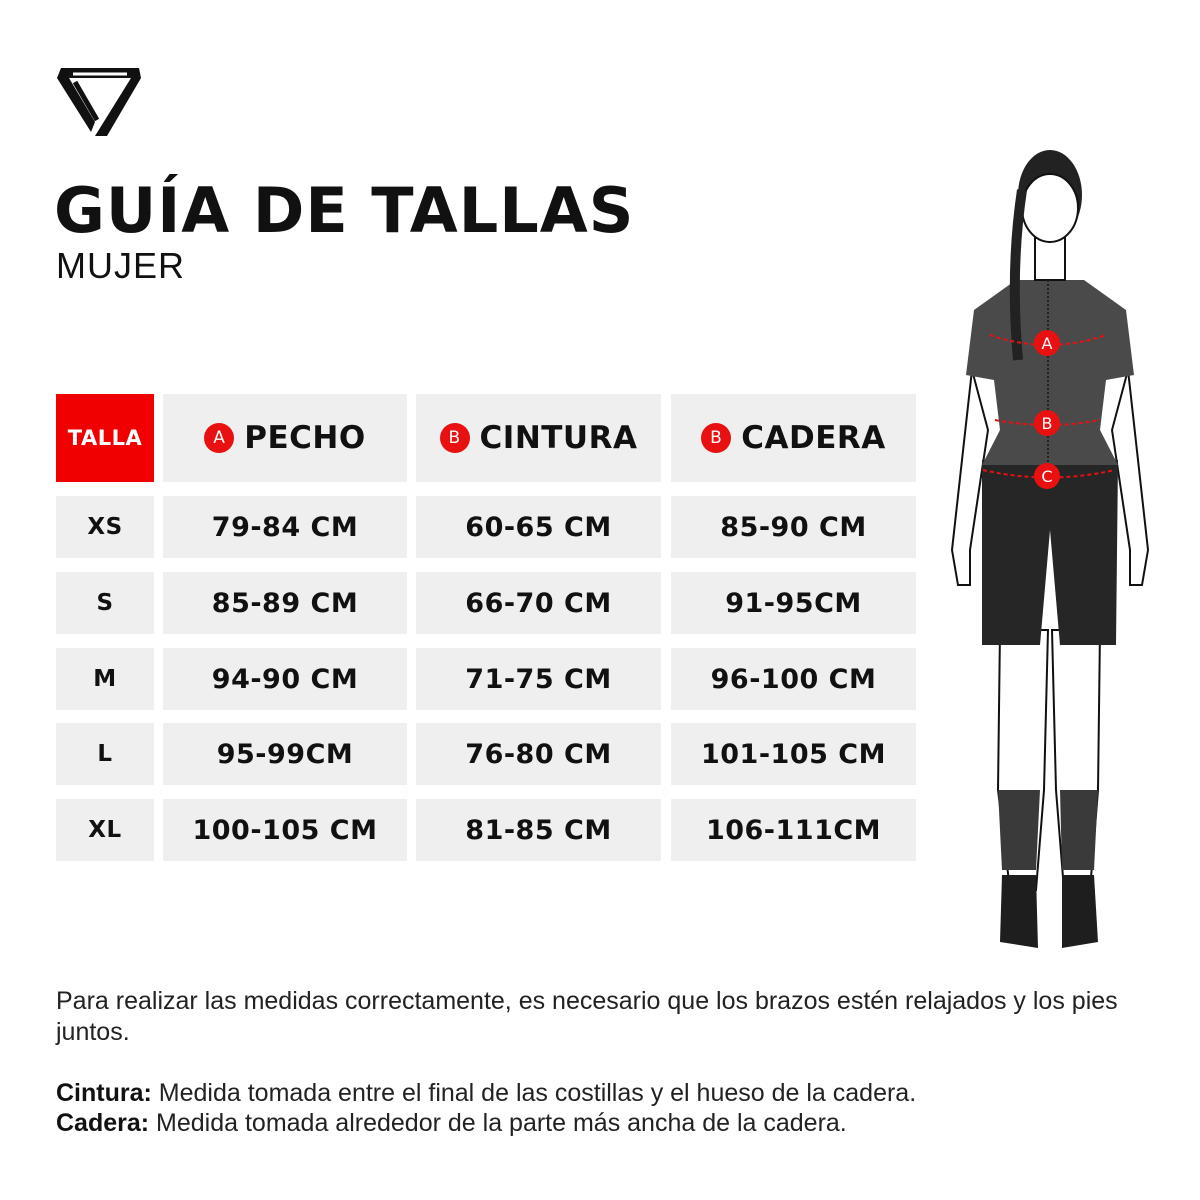 Image resolution: width=1200 pixels, height=1200 pixels. I want to click on header-cadera: B CADERA, so click(793, 438).